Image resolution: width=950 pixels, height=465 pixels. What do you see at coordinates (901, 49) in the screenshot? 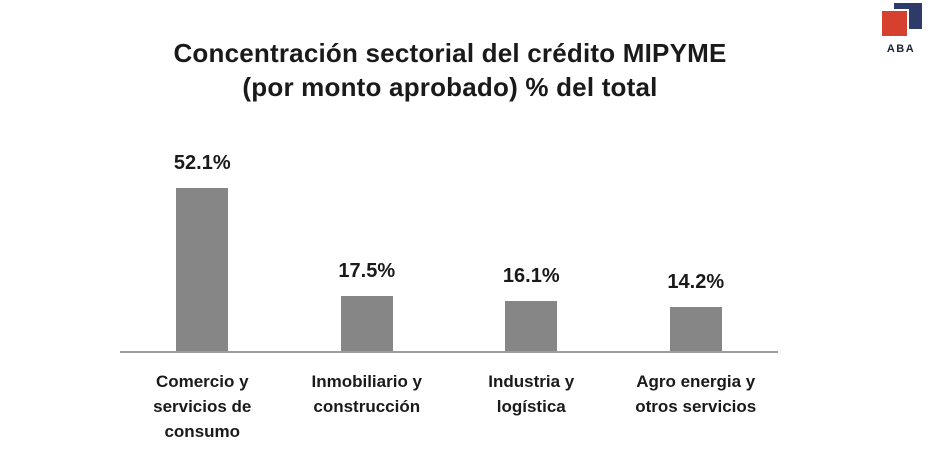
I see `logo-text: ABA` at bounding box center [901, 49].